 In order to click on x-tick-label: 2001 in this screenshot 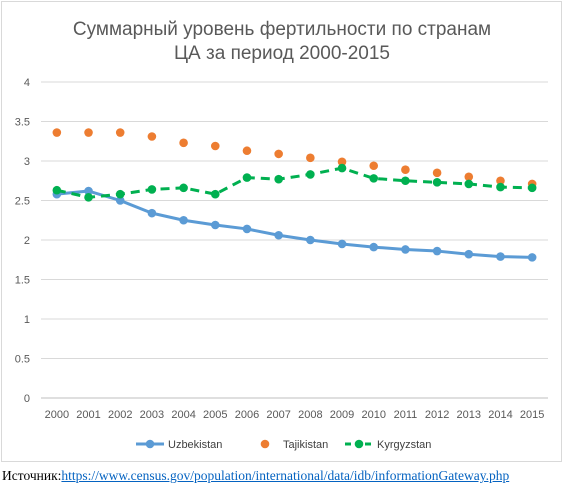, I will do `click(88, 415)`.